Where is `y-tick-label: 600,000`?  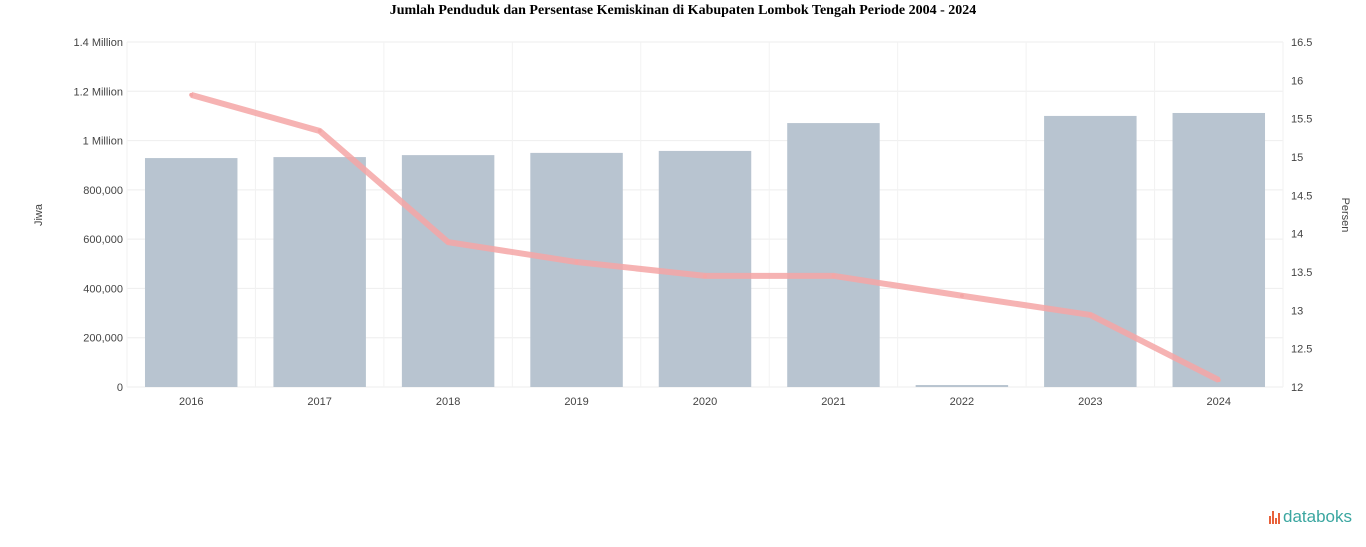 y-tick-label: 600,000 is located at coordinates (103, 240).